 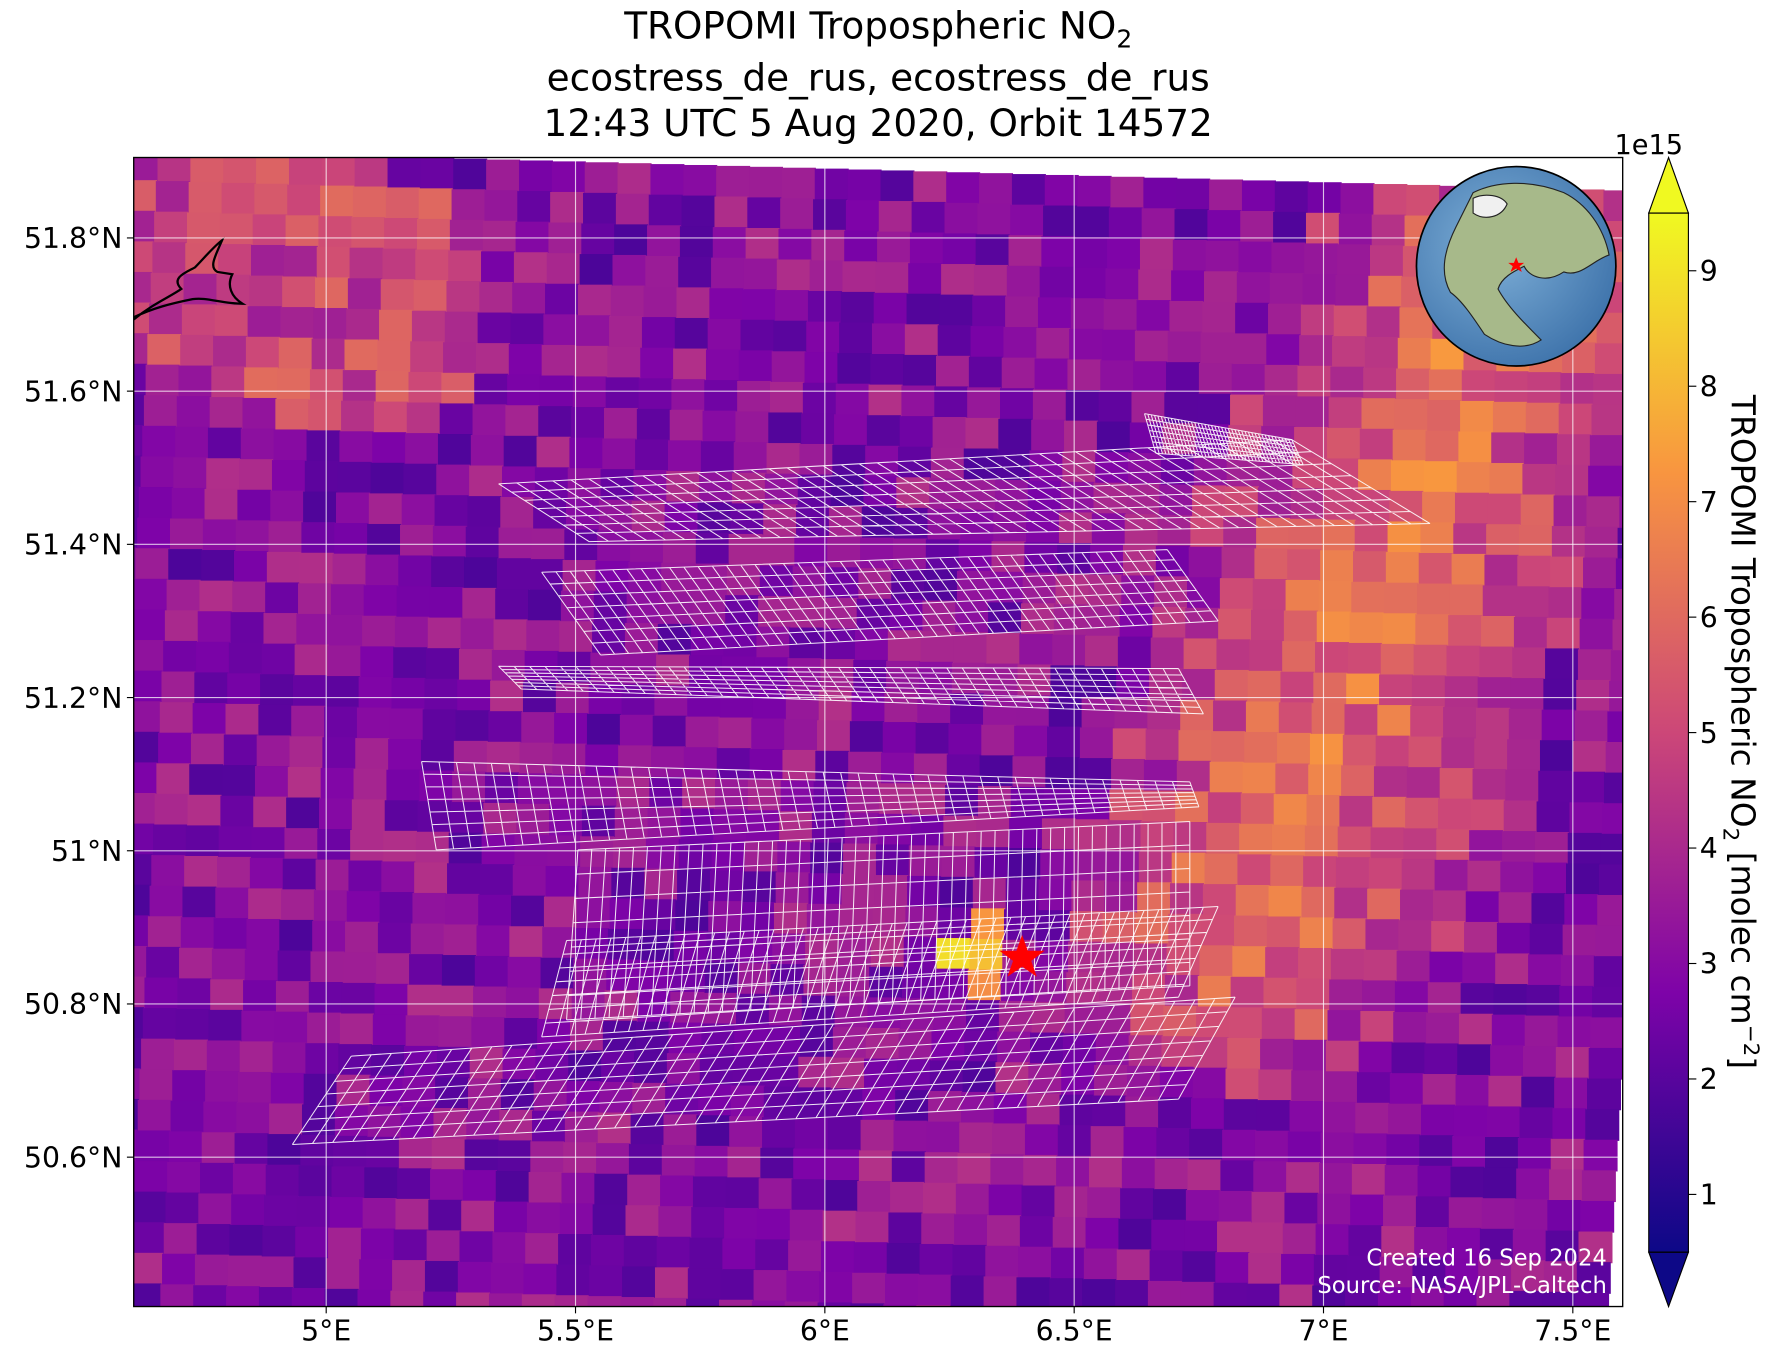 I want to click on y-tick-label: 51.8°N, so click(x=73, y=238).